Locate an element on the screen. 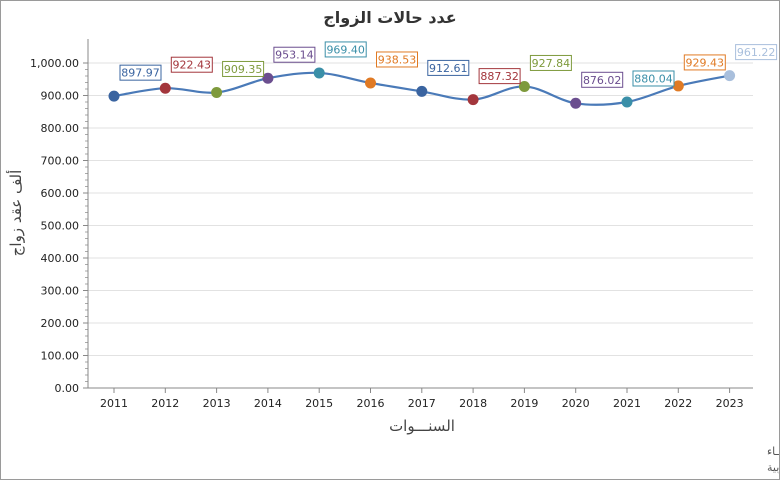 This screenshot has height=480, width=780. data-label: 953.14 is located at coordinates (294, 55).